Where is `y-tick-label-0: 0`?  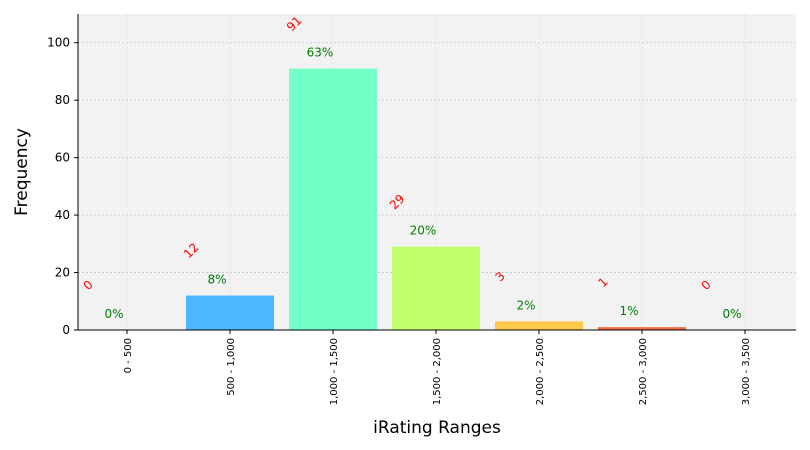
y-tick-label-0: 0 is located at coordinates (66, 330).